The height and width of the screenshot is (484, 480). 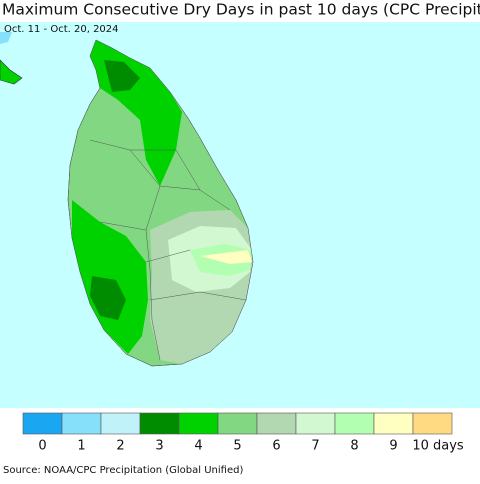 I want to click on legend: 0 1 2 3 4 5 6 7 8 9 10 days, so click(x=243, y=433).